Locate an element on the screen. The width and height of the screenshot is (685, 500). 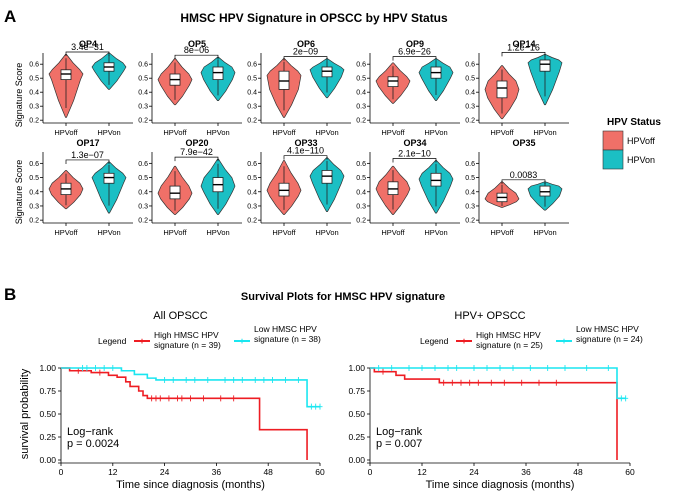
km-x-tick-label: 60 is located at coordinates (320, 472).